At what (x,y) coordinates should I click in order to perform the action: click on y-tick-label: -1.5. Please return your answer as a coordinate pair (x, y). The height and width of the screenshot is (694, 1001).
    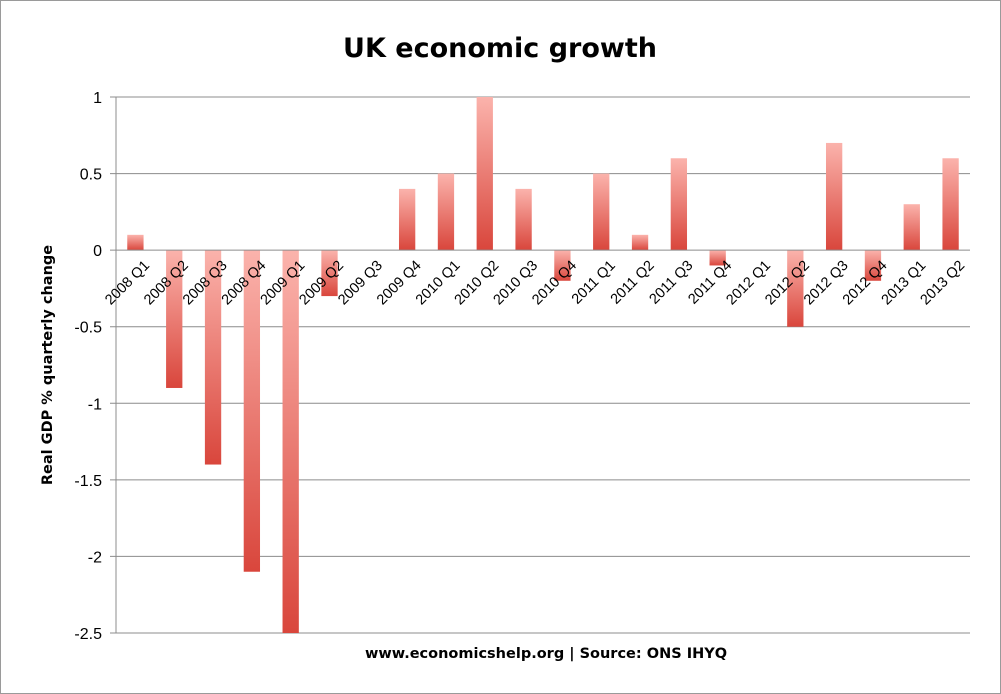
    Looking at the image, I should click on (88, 481).